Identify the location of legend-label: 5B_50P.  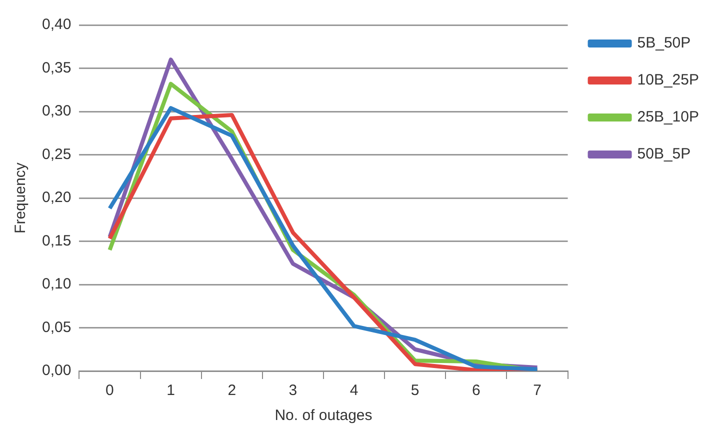
(664, 43).